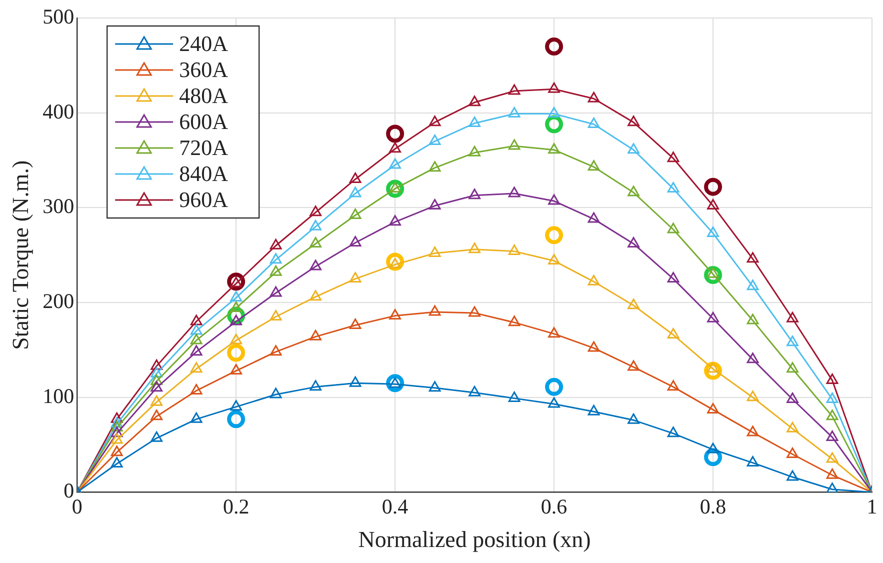 The width and height of the screenshot is (883, 563). Describe the element at coordinates (203, 95) in the screenshot. I see `legend-label: 480A` at that location.